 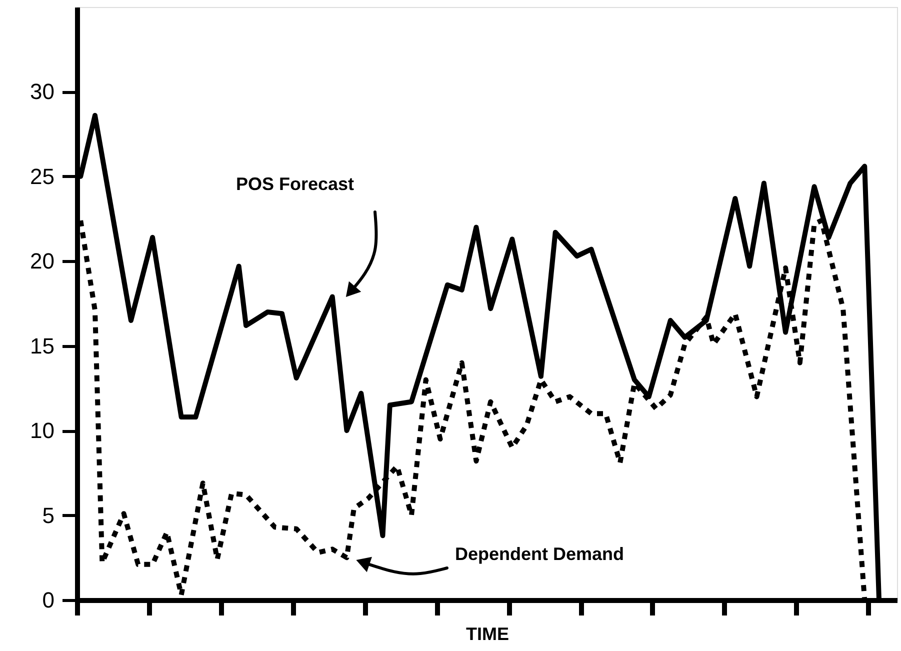 I want to click on y-tick-label: 25, so click(x=42, y=176).